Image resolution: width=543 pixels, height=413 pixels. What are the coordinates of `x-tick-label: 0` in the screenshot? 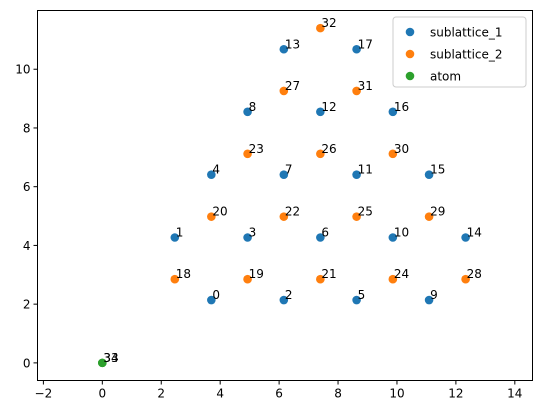 It's located at (103, 394).